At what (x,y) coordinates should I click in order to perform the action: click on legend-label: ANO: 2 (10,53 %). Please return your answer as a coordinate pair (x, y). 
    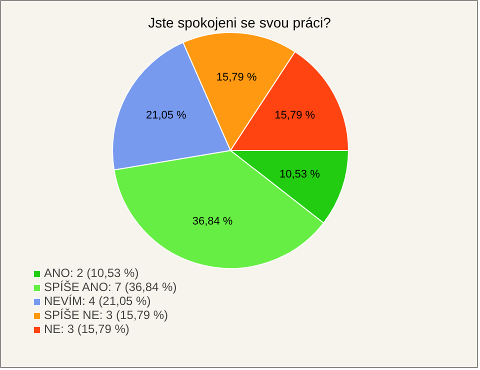
    Looking at the image, I should click on (91, 273).